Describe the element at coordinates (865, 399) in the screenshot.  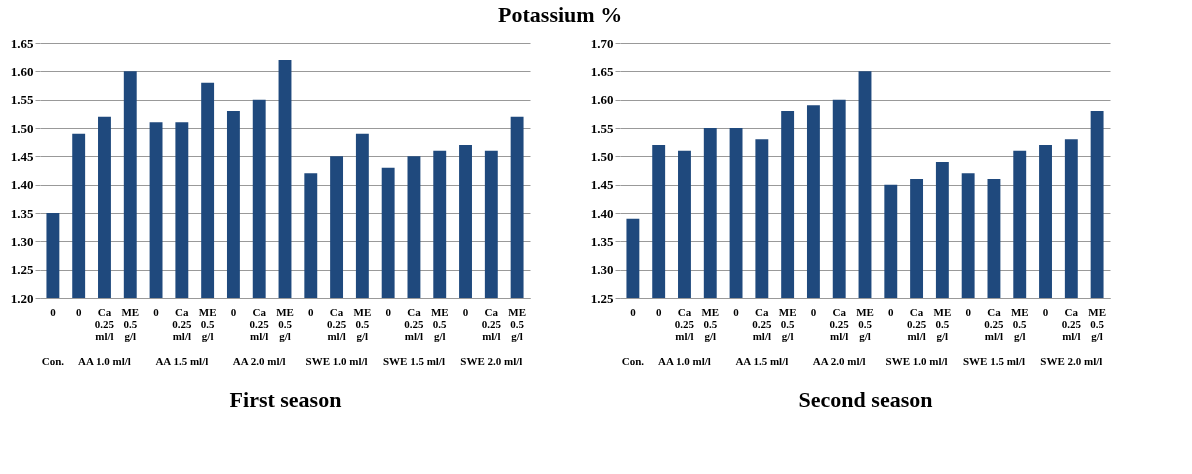
I see `x-axis-title: Second season` at that location.